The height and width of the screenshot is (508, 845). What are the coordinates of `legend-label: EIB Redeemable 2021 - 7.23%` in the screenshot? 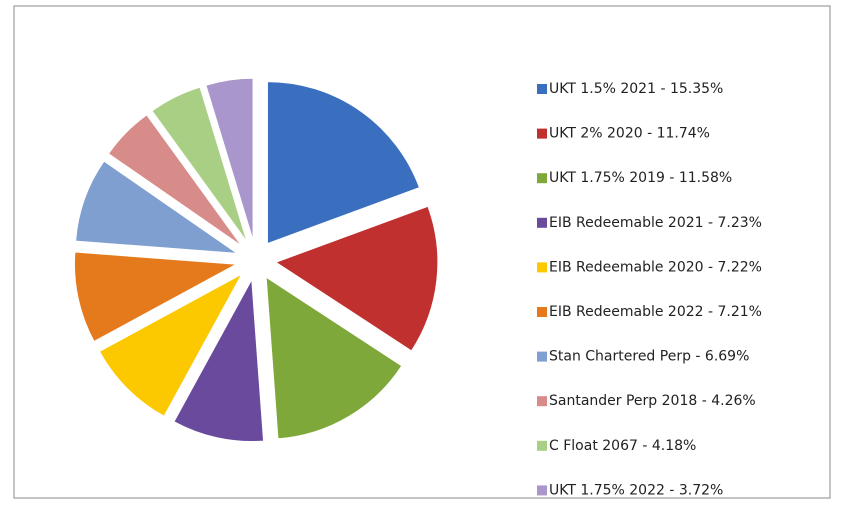 It's located at (655, 223).